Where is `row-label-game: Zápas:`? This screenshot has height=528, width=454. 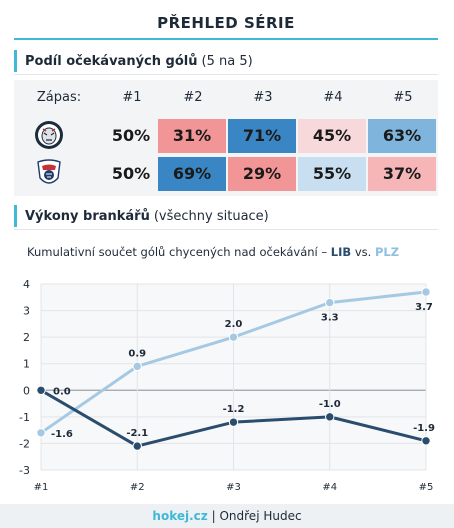
row-label-game: Zápas: is located at coordinates (59, 97).